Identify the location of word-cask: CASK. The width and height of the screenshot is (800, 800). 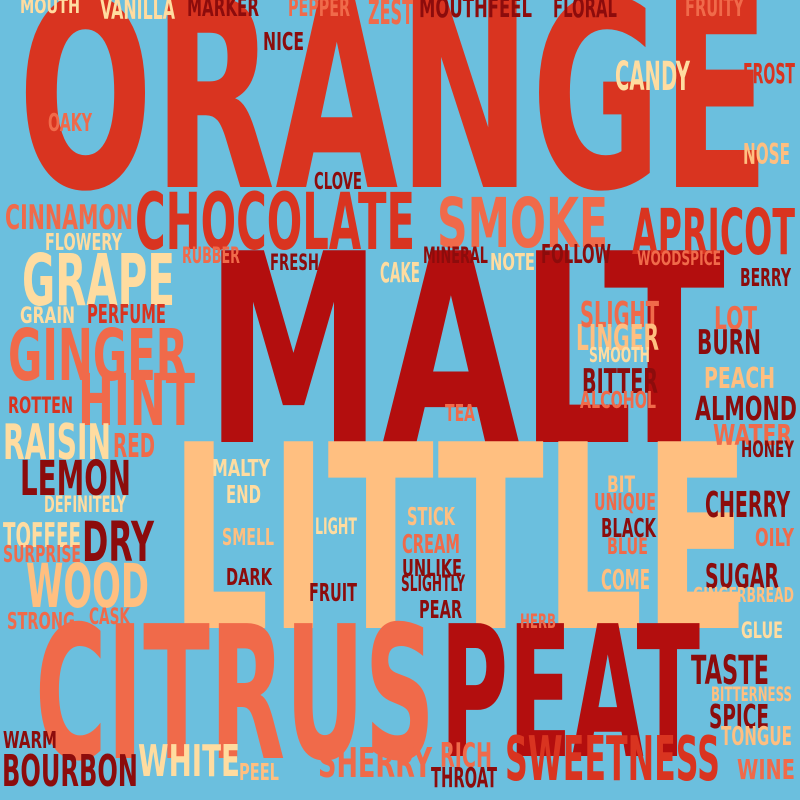
(109, 618).